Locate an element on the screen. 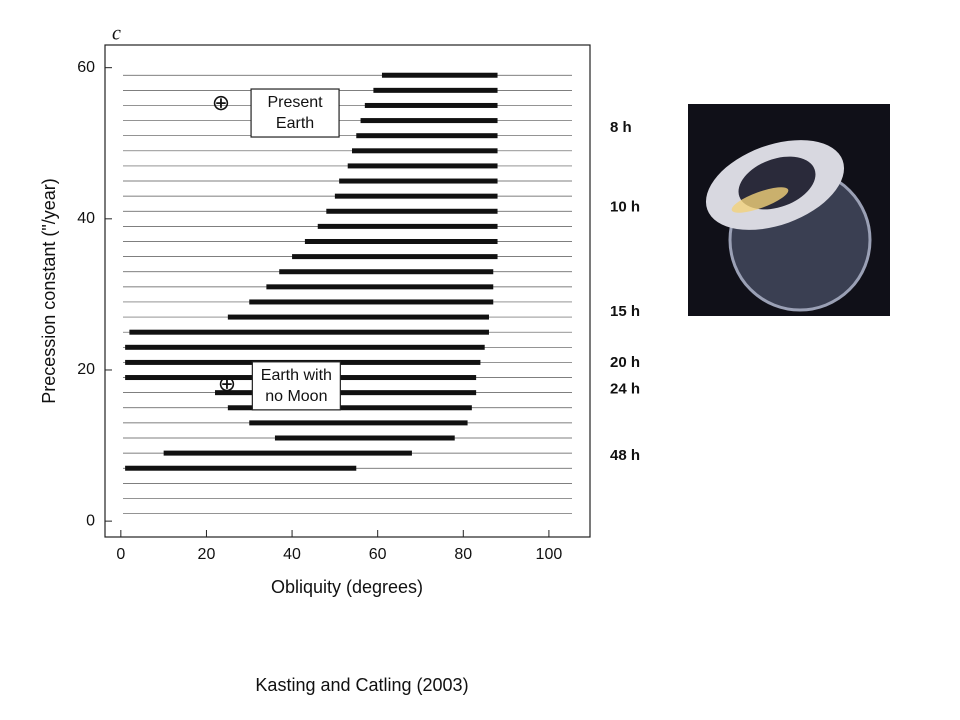  x-tick-label: 40 is located at coordinates (292, 554).